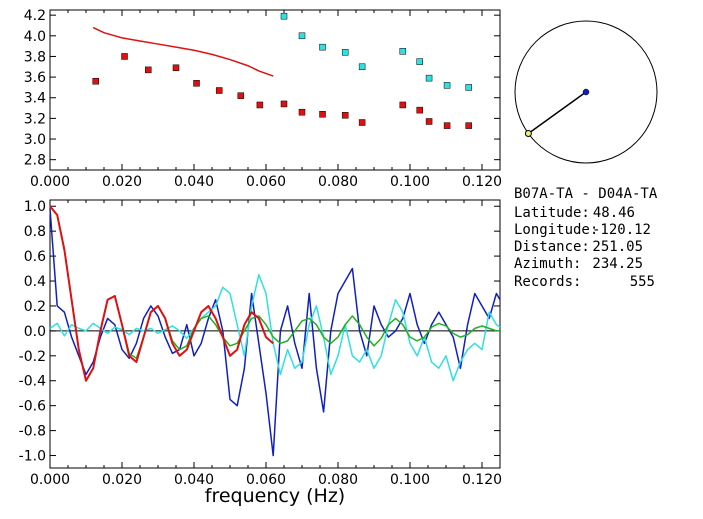 The height and width of the screenshot is (519, 703). Describe the element at coordinates (35, 282) in the screenshot. I see `y-tick-label: 0.4` at that location.